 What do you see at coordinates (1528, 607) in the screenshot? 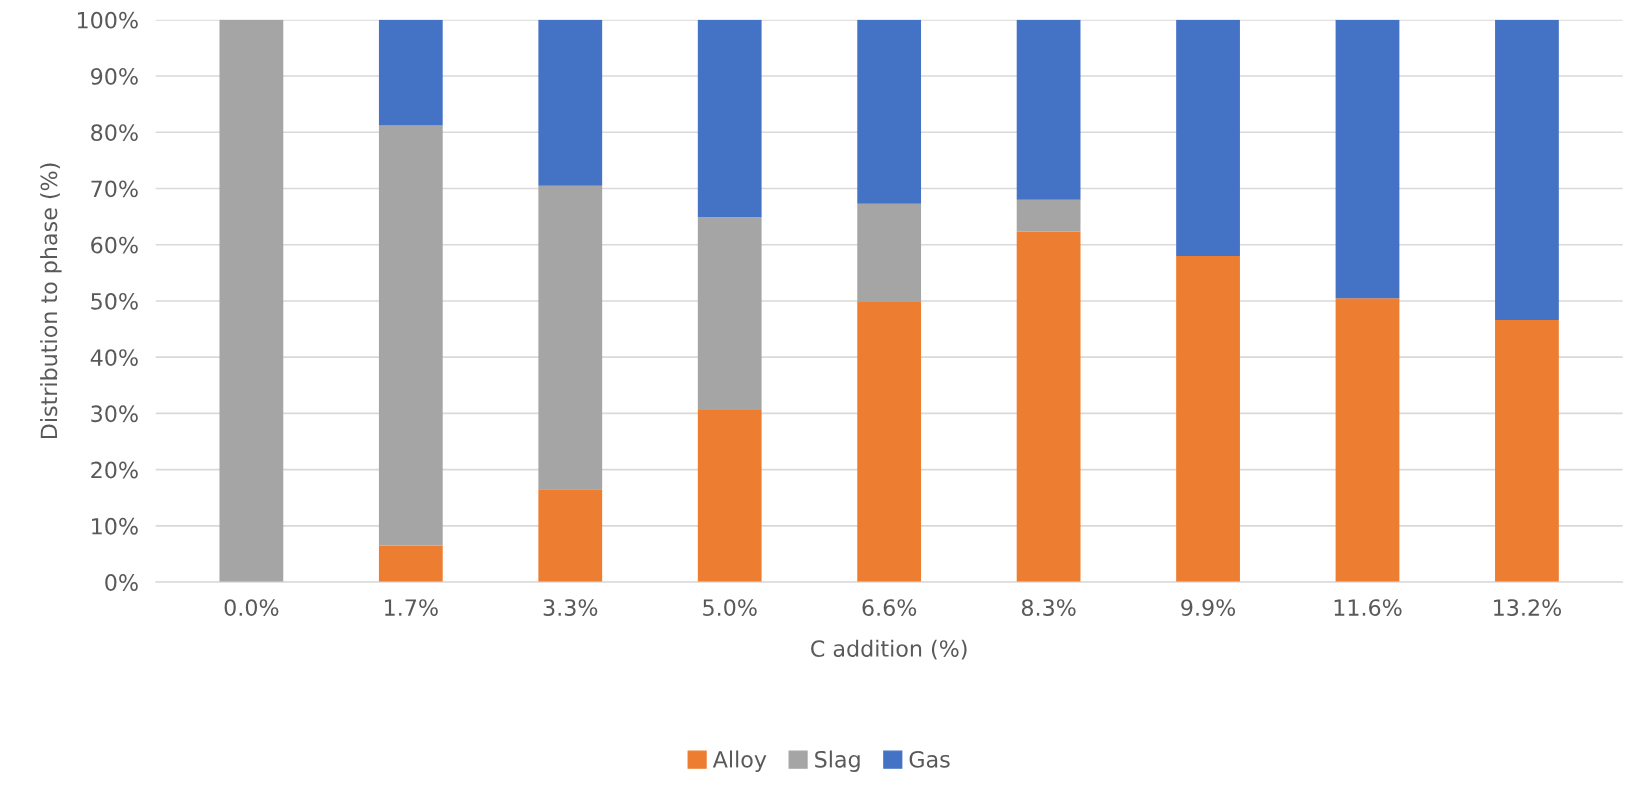
I see `x-tick-label: 13.2%` at bounding box center [1528, 607].